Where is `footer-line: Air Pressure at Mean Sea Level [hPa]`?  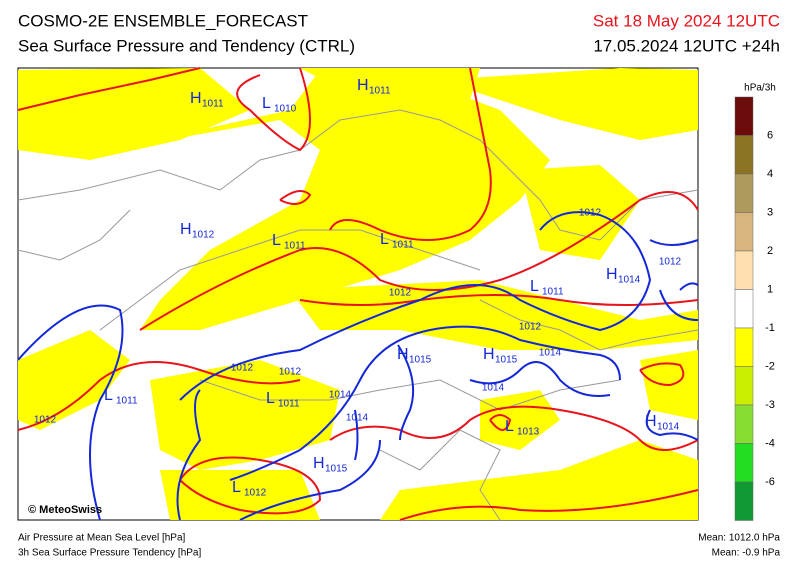 footer-line: Air Pressure at Mean Sea Level [hPa] is located at coordinates (102, 538).